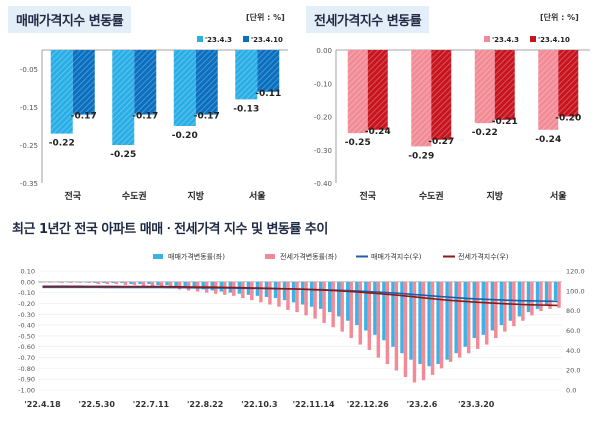 This screenshot has height=443, width=600. Describe the element at coordinates (268, 94) in the screenshot. I see `data-label: -0.11` at that location.